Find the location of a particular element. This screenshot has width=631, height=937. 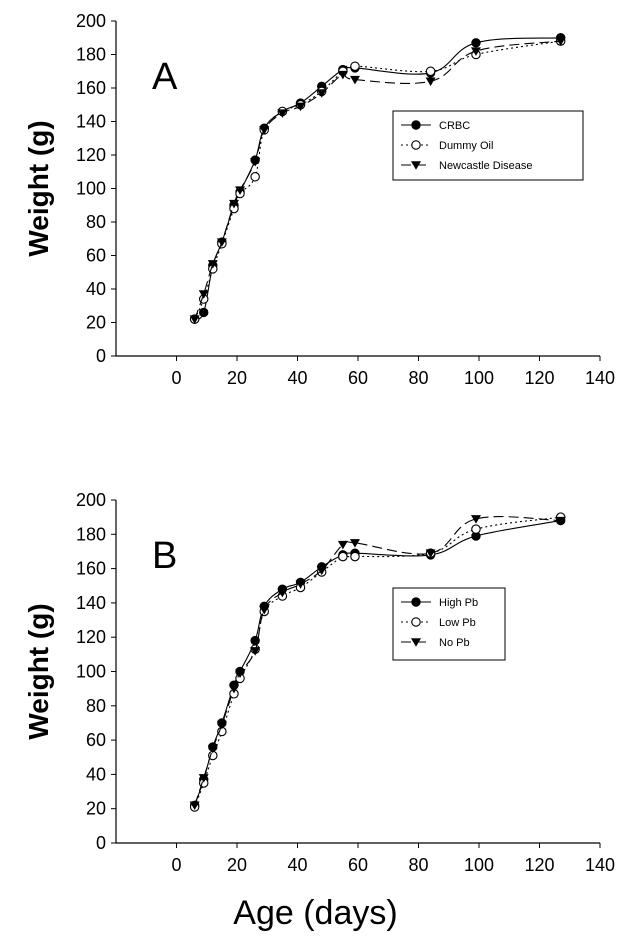

legend-label: Newcastle Disease is located at coordinates (486, 166).